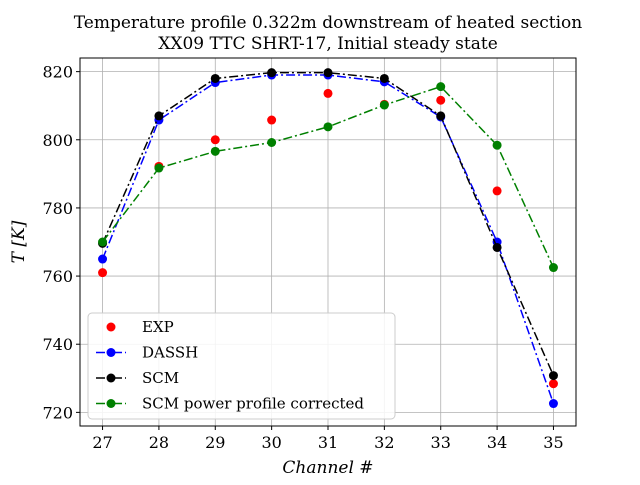  What do you see at coordinates (57, 72) in the screenshot?
I see `y-tick-label: 820` at bounding box center [57, 72].